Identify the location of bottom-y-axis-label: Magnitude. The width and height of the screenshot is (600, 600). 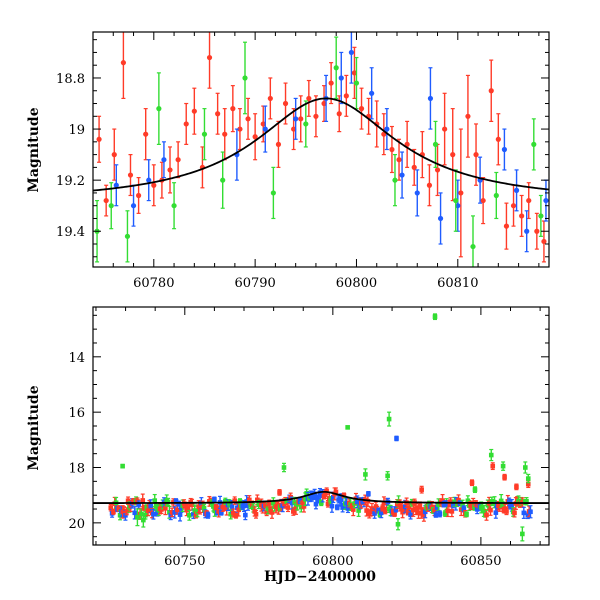
(34, 427).